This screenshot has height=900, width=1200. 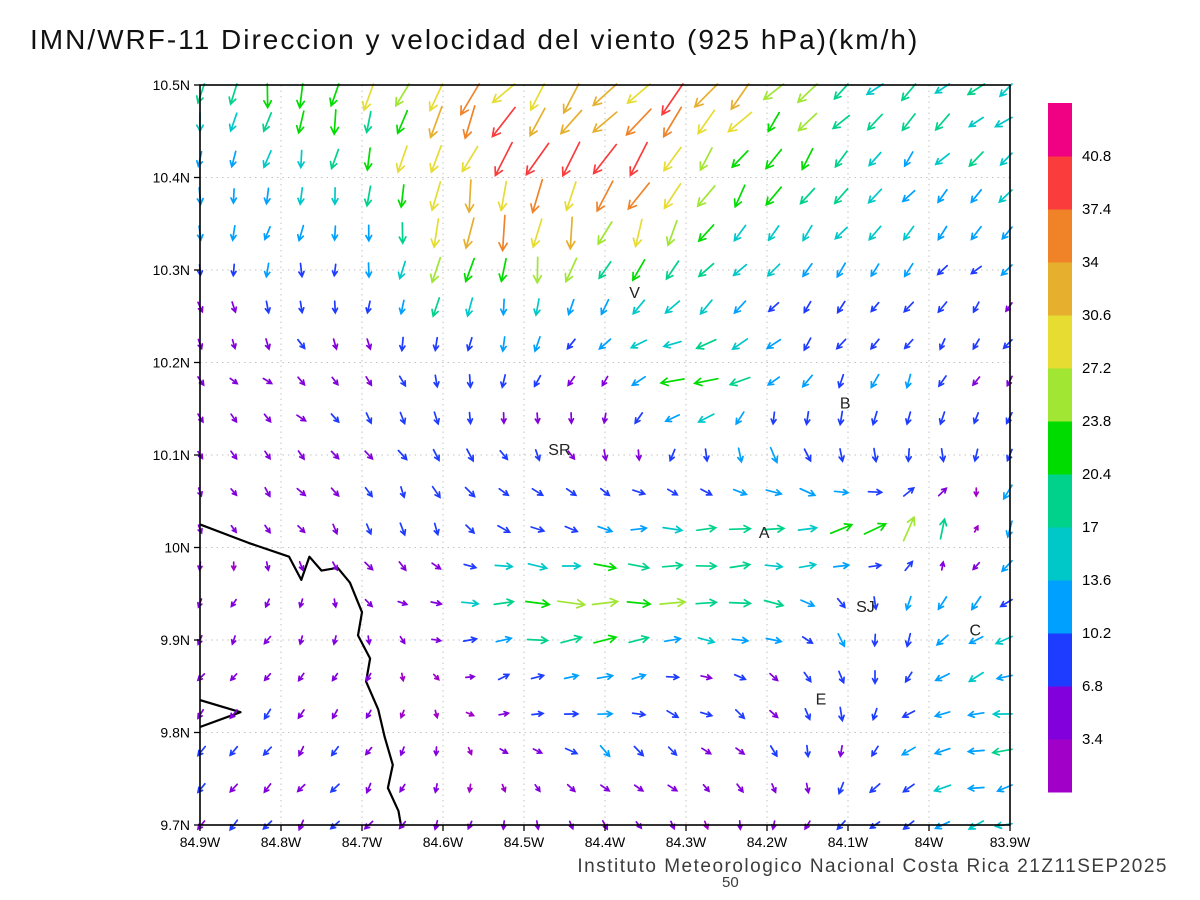 I want to click on colorbar-label: 23.8, so click(x=1096, y=421).